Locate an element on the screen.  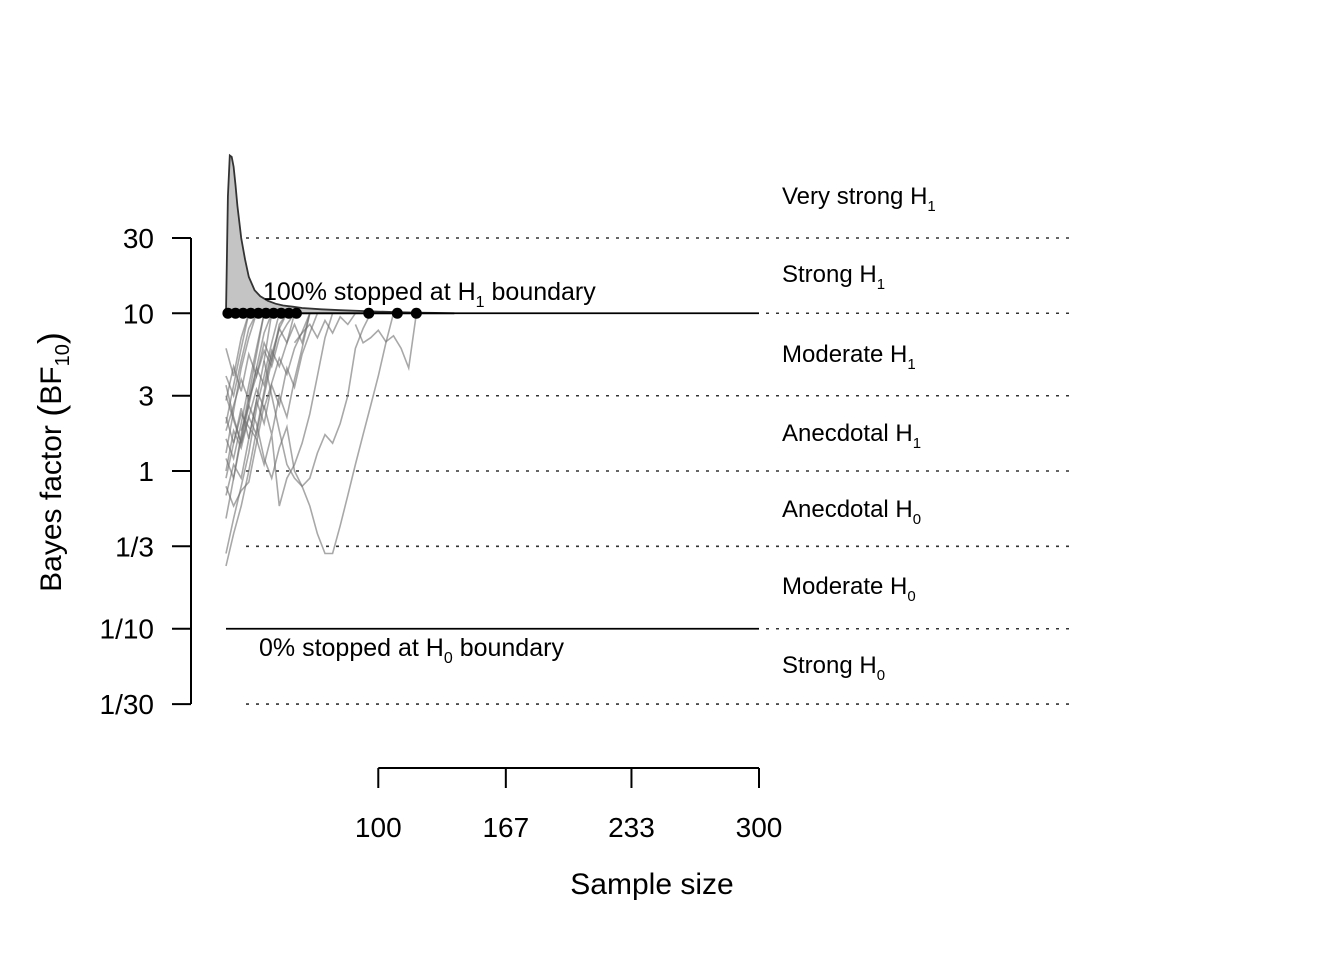
evidence-label-main: Very strong H is located at coordinates (854, 196).